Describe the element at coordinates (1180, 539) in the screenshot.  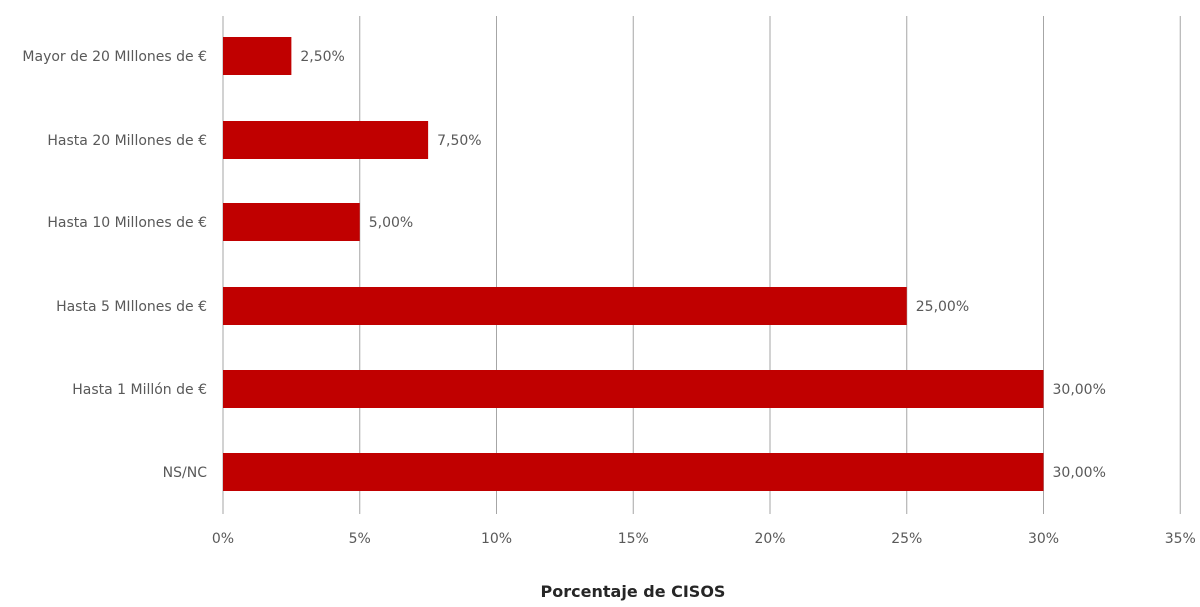
I see `x-tick-label: 35%` at that location.